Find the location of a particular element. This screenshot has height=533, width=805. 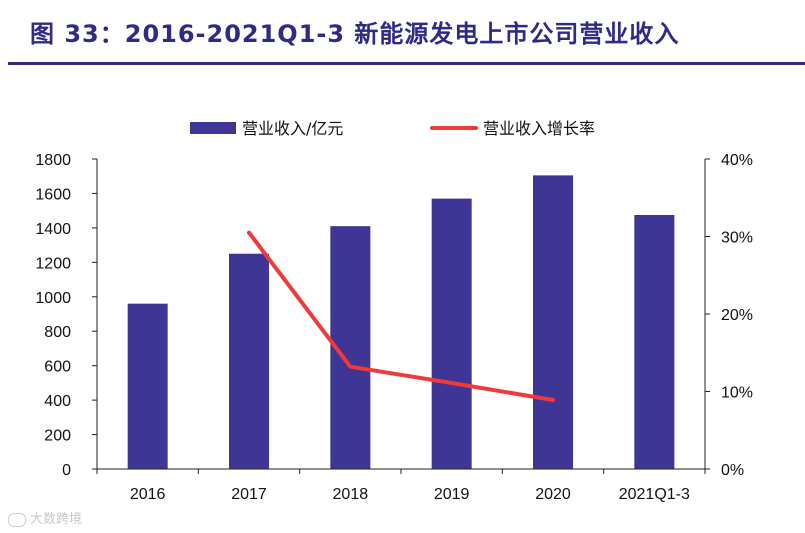

x-tick-label: 2020 is located at coordinates (553, 494).